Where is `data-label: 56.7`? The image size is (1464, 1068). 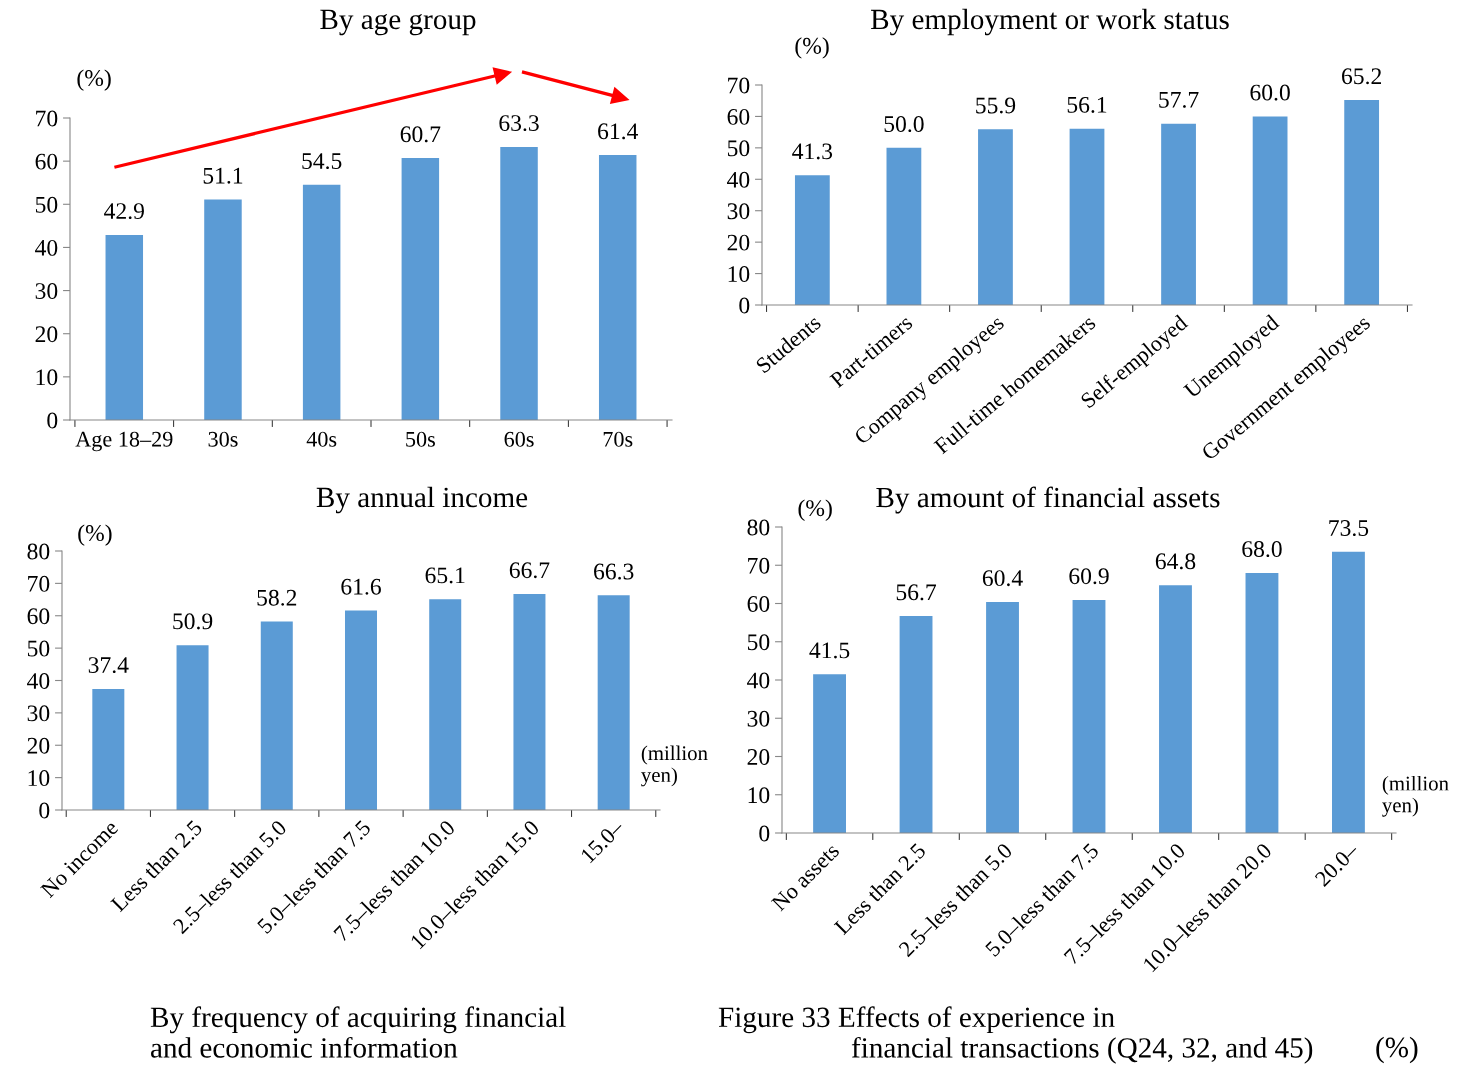 data-label: 56.7 is located at coordinates (916, 592).